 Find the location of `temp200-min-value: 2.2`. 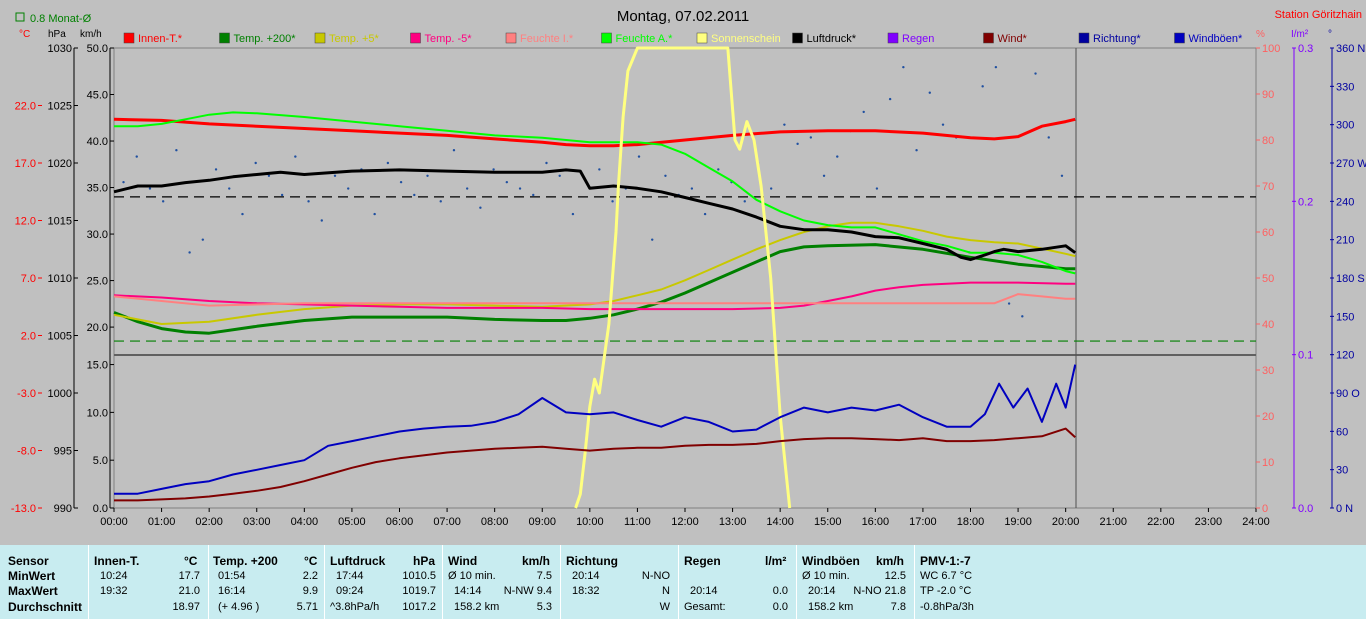

temp200-min-value: 2.2 is located at coordinates (310, 576).